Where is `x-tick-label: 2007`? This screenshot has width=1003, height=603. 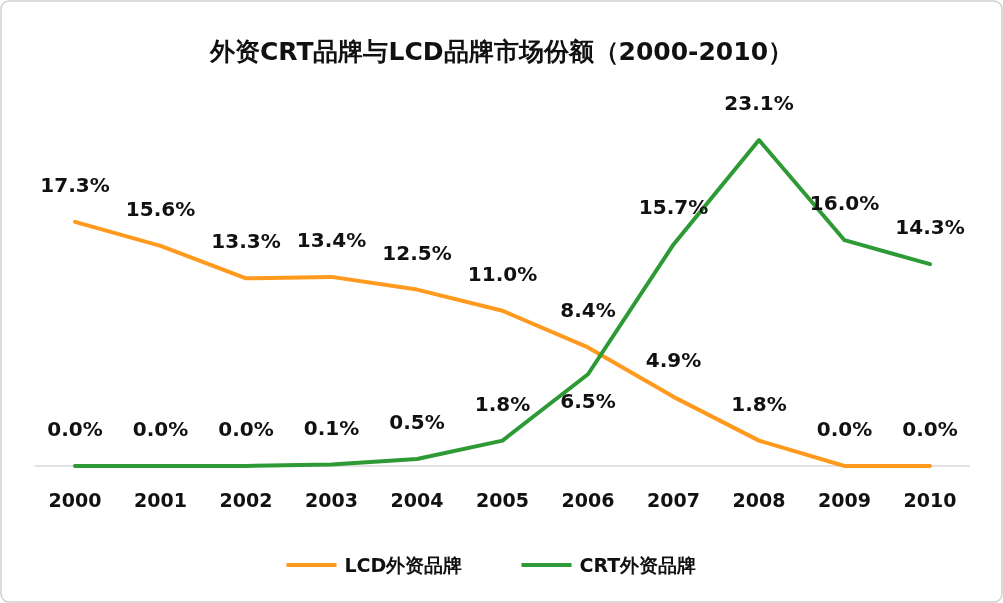
x-tick-label: 2007 is located at coordinates (673, 500).